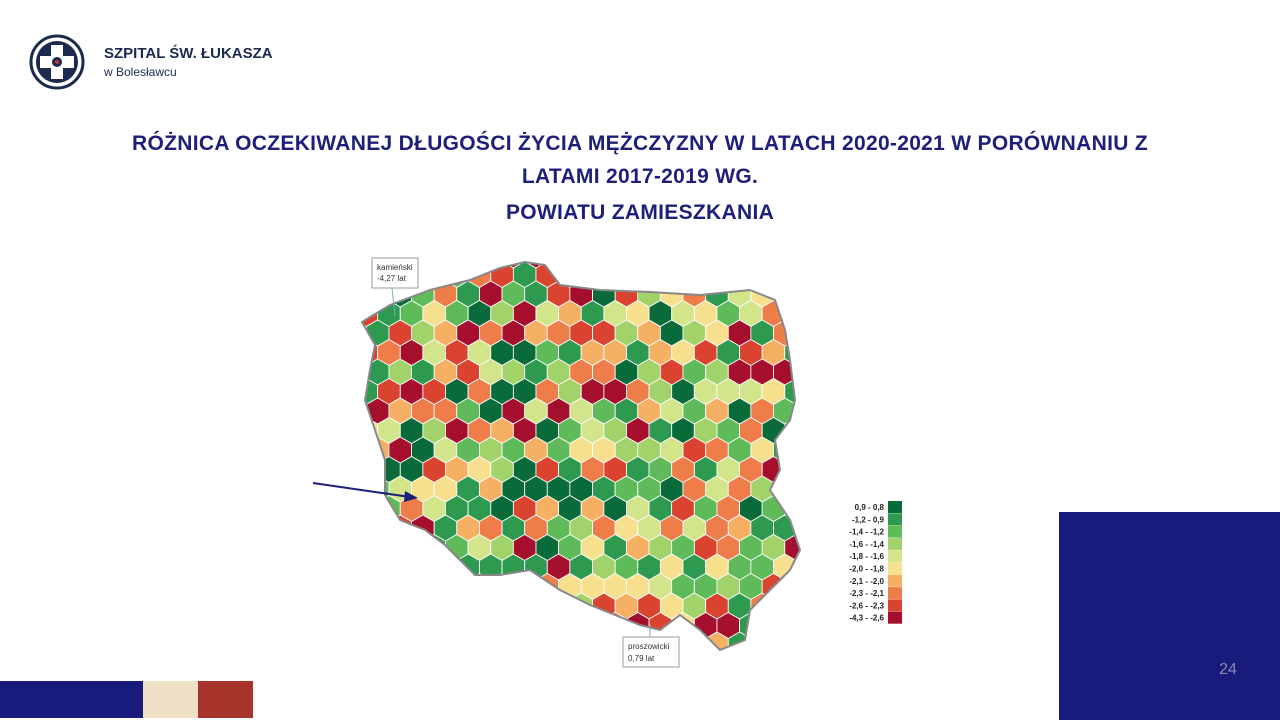 This screenshot has width=1280, height=720. I want to click on callout-name: kamieński, so click(395, 267).